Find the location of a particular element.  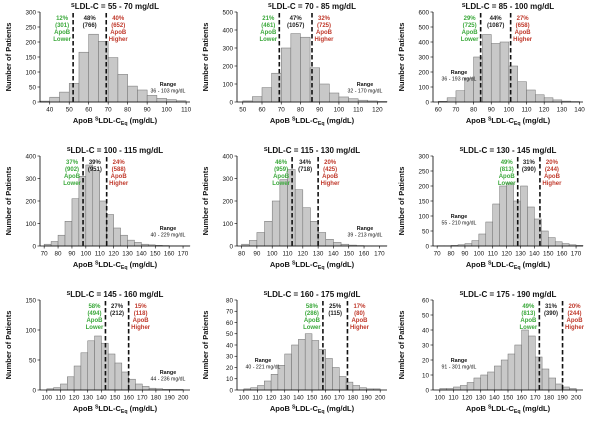

x-tick-label: 170 is located at coordinates (576, 254).